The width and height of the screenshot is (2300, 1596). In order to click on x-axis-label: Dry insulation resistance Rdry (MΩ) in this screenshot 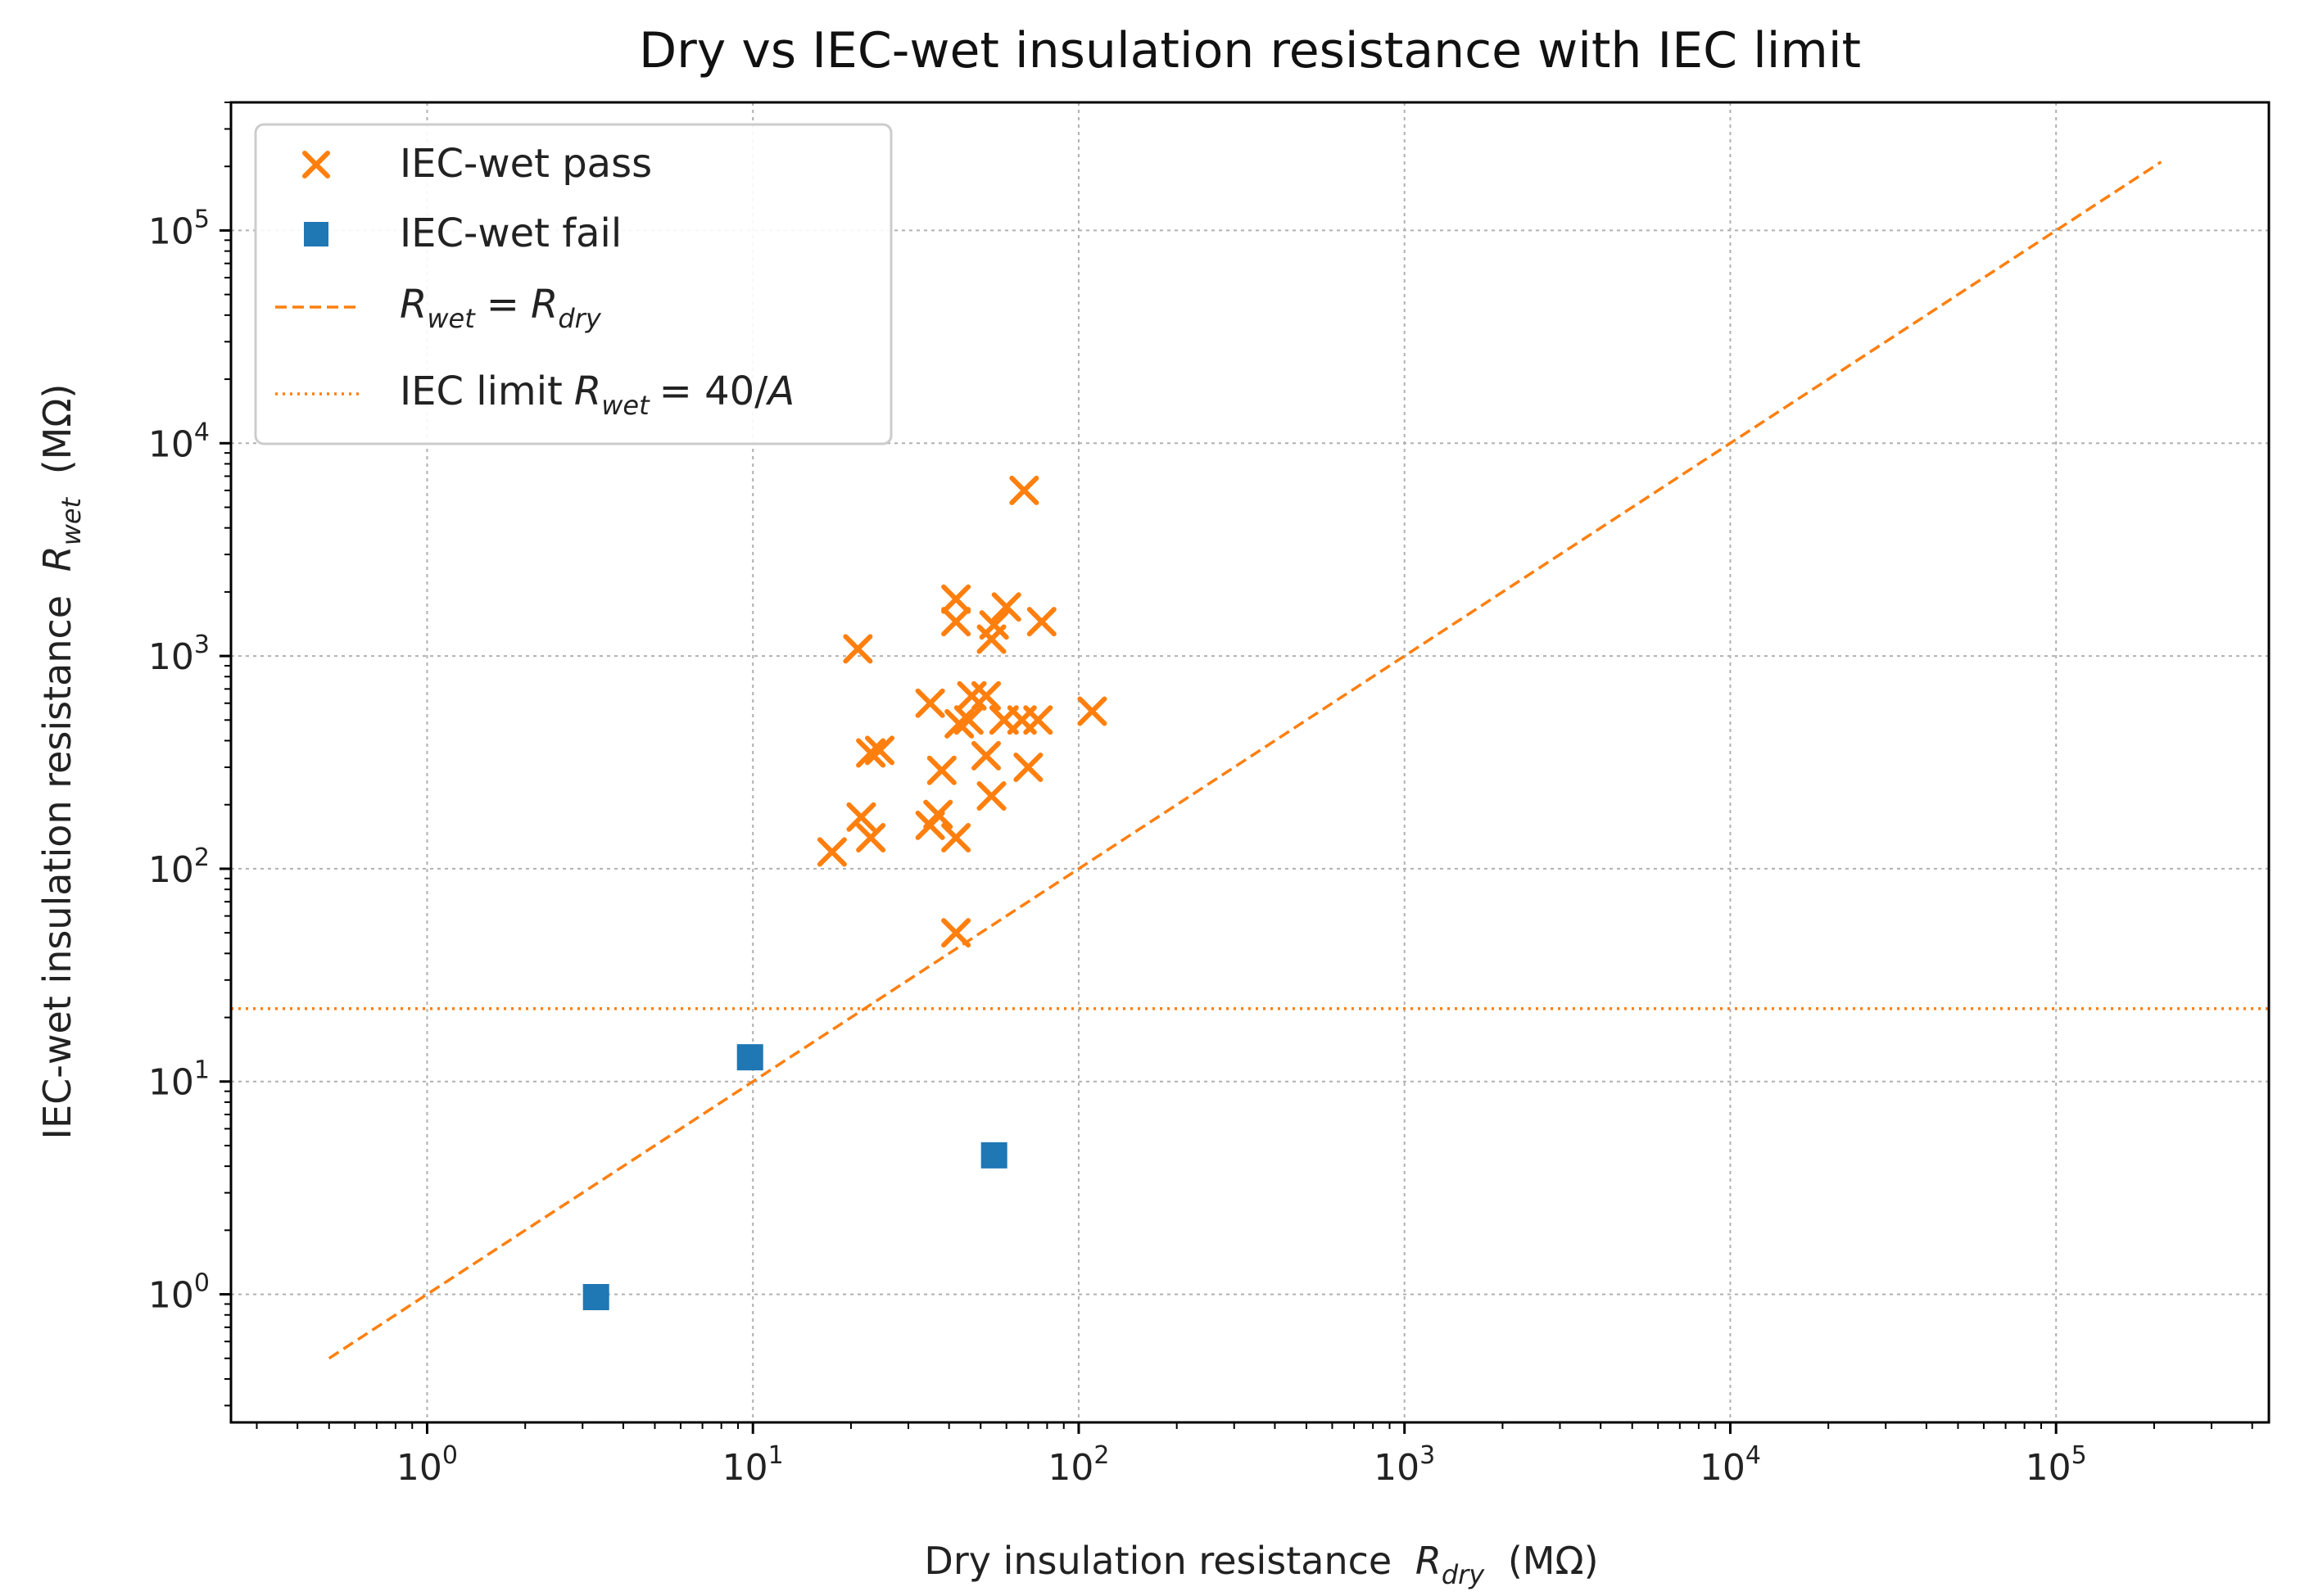, I will do `click(1261, 1566)`.